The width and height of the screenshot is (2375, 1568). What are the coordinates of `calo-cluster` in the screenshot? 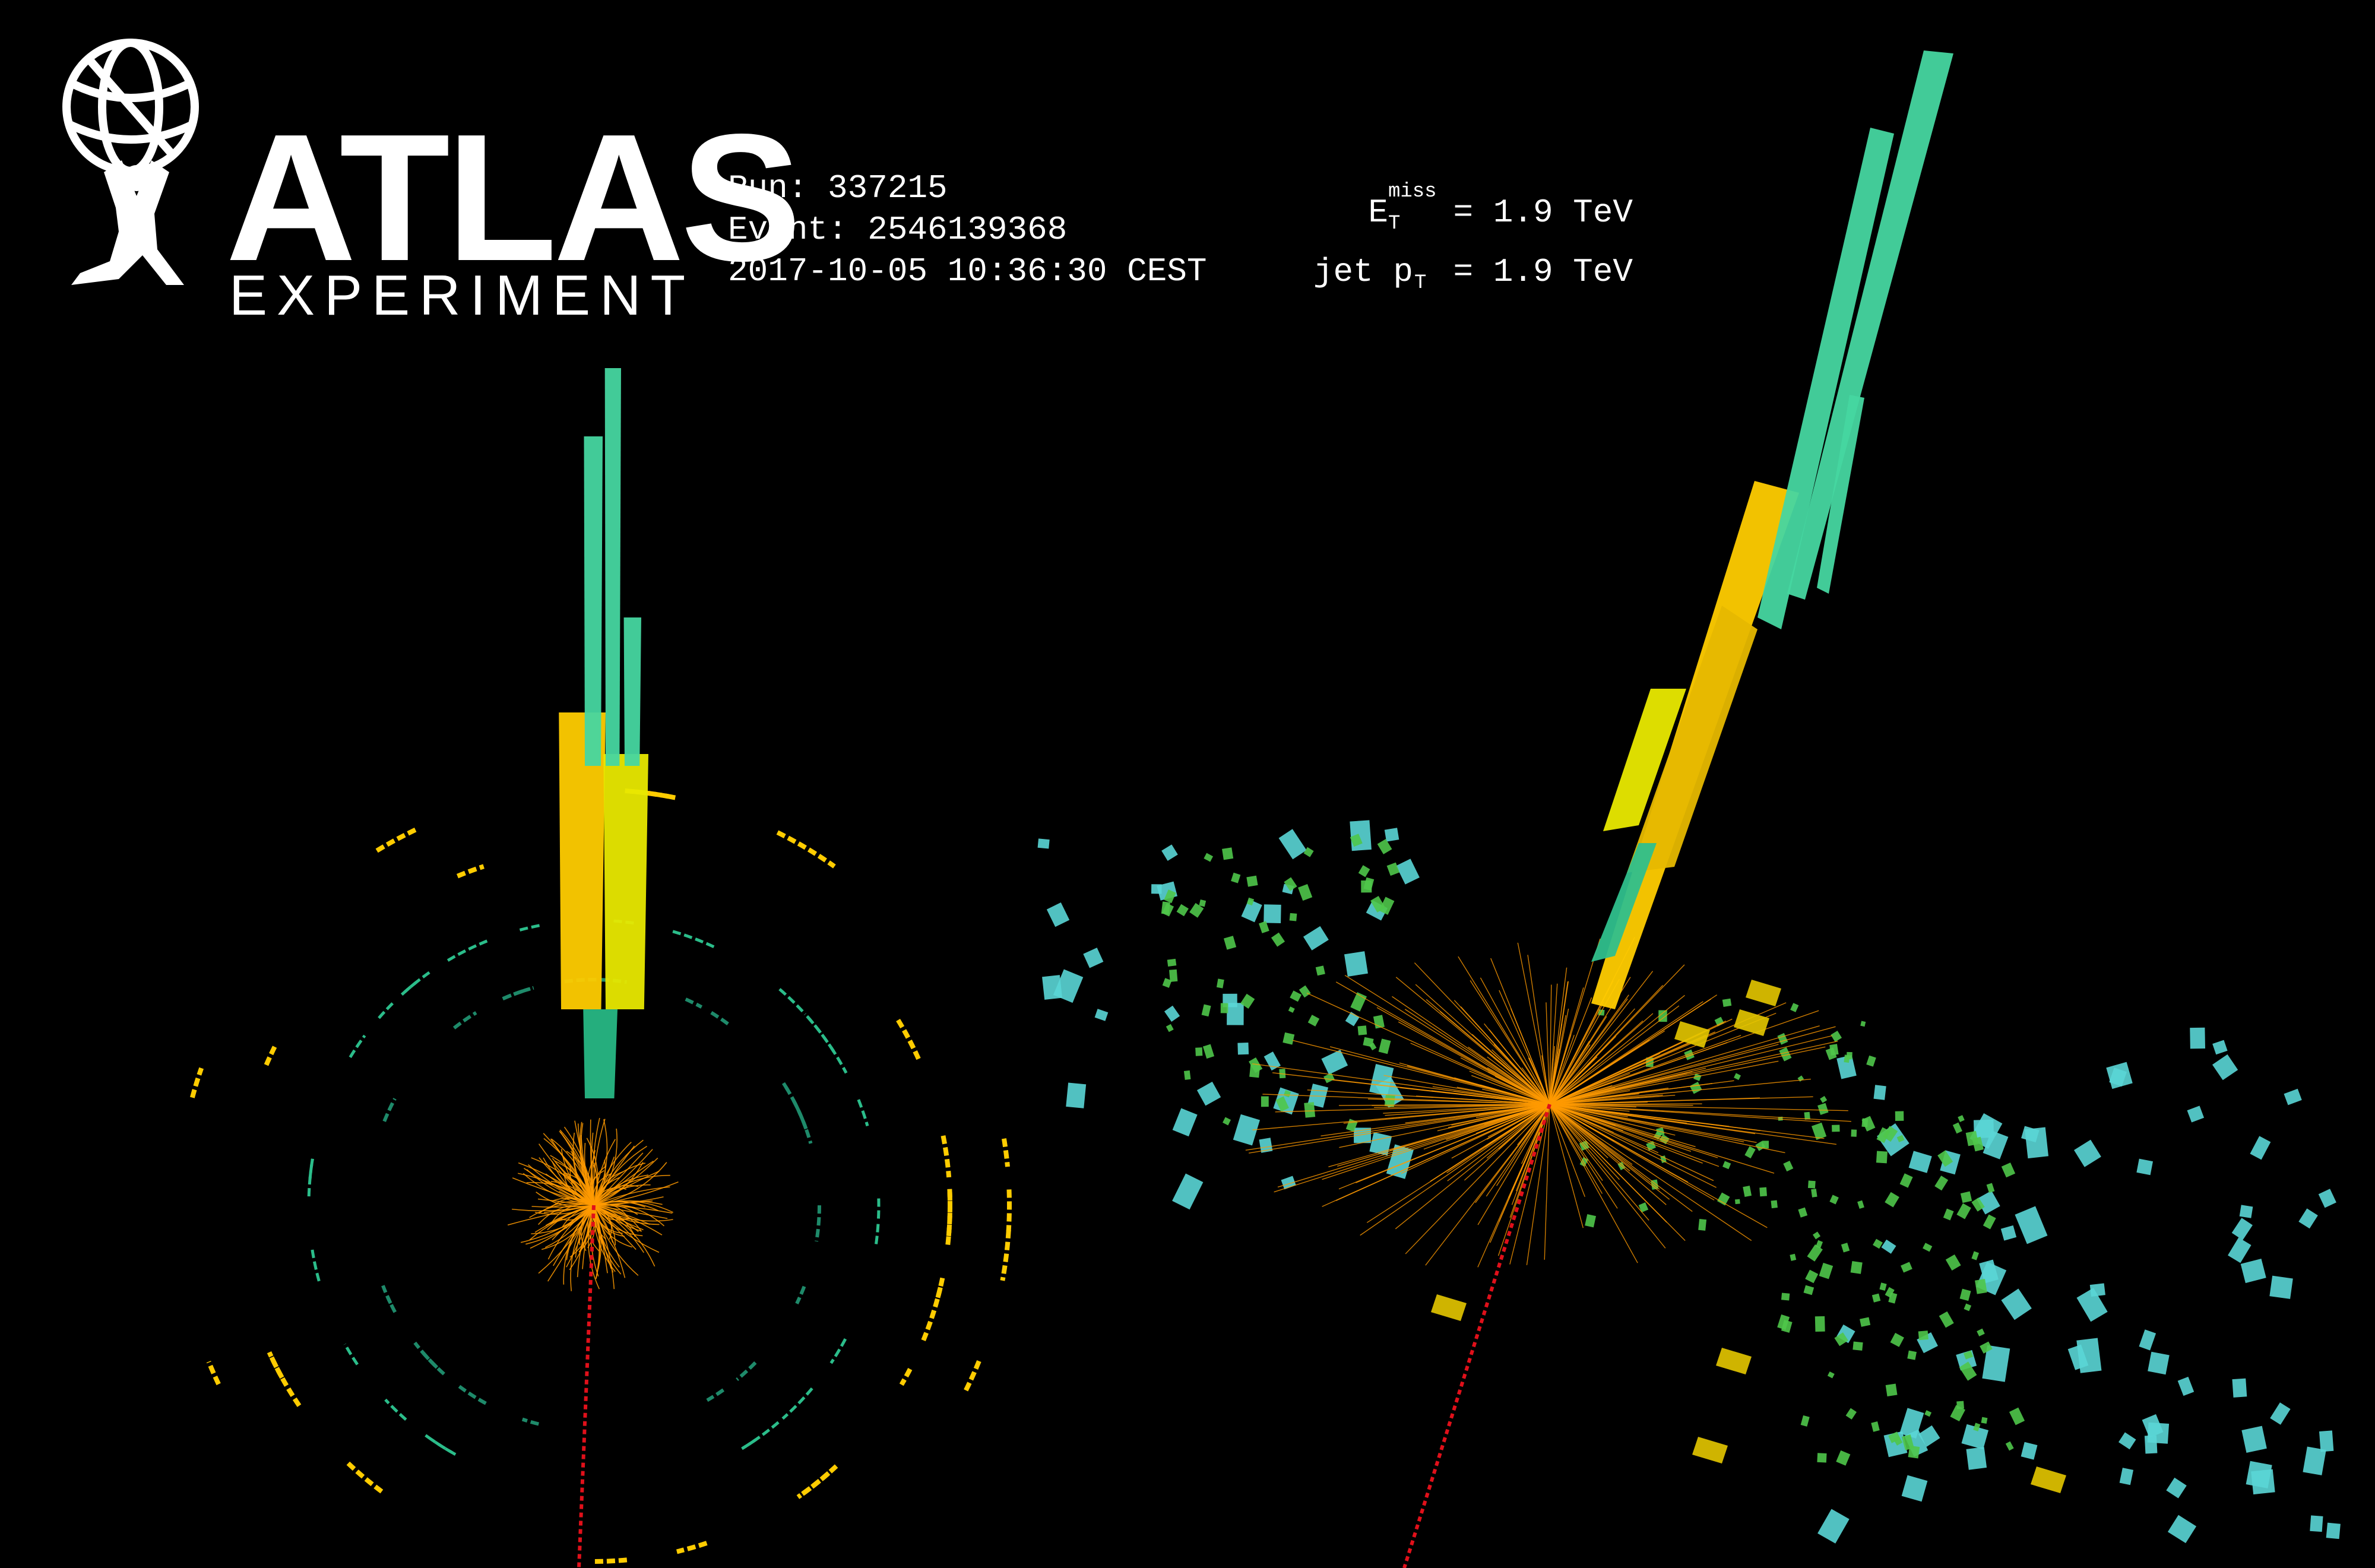 It's located at (1692, 1034).